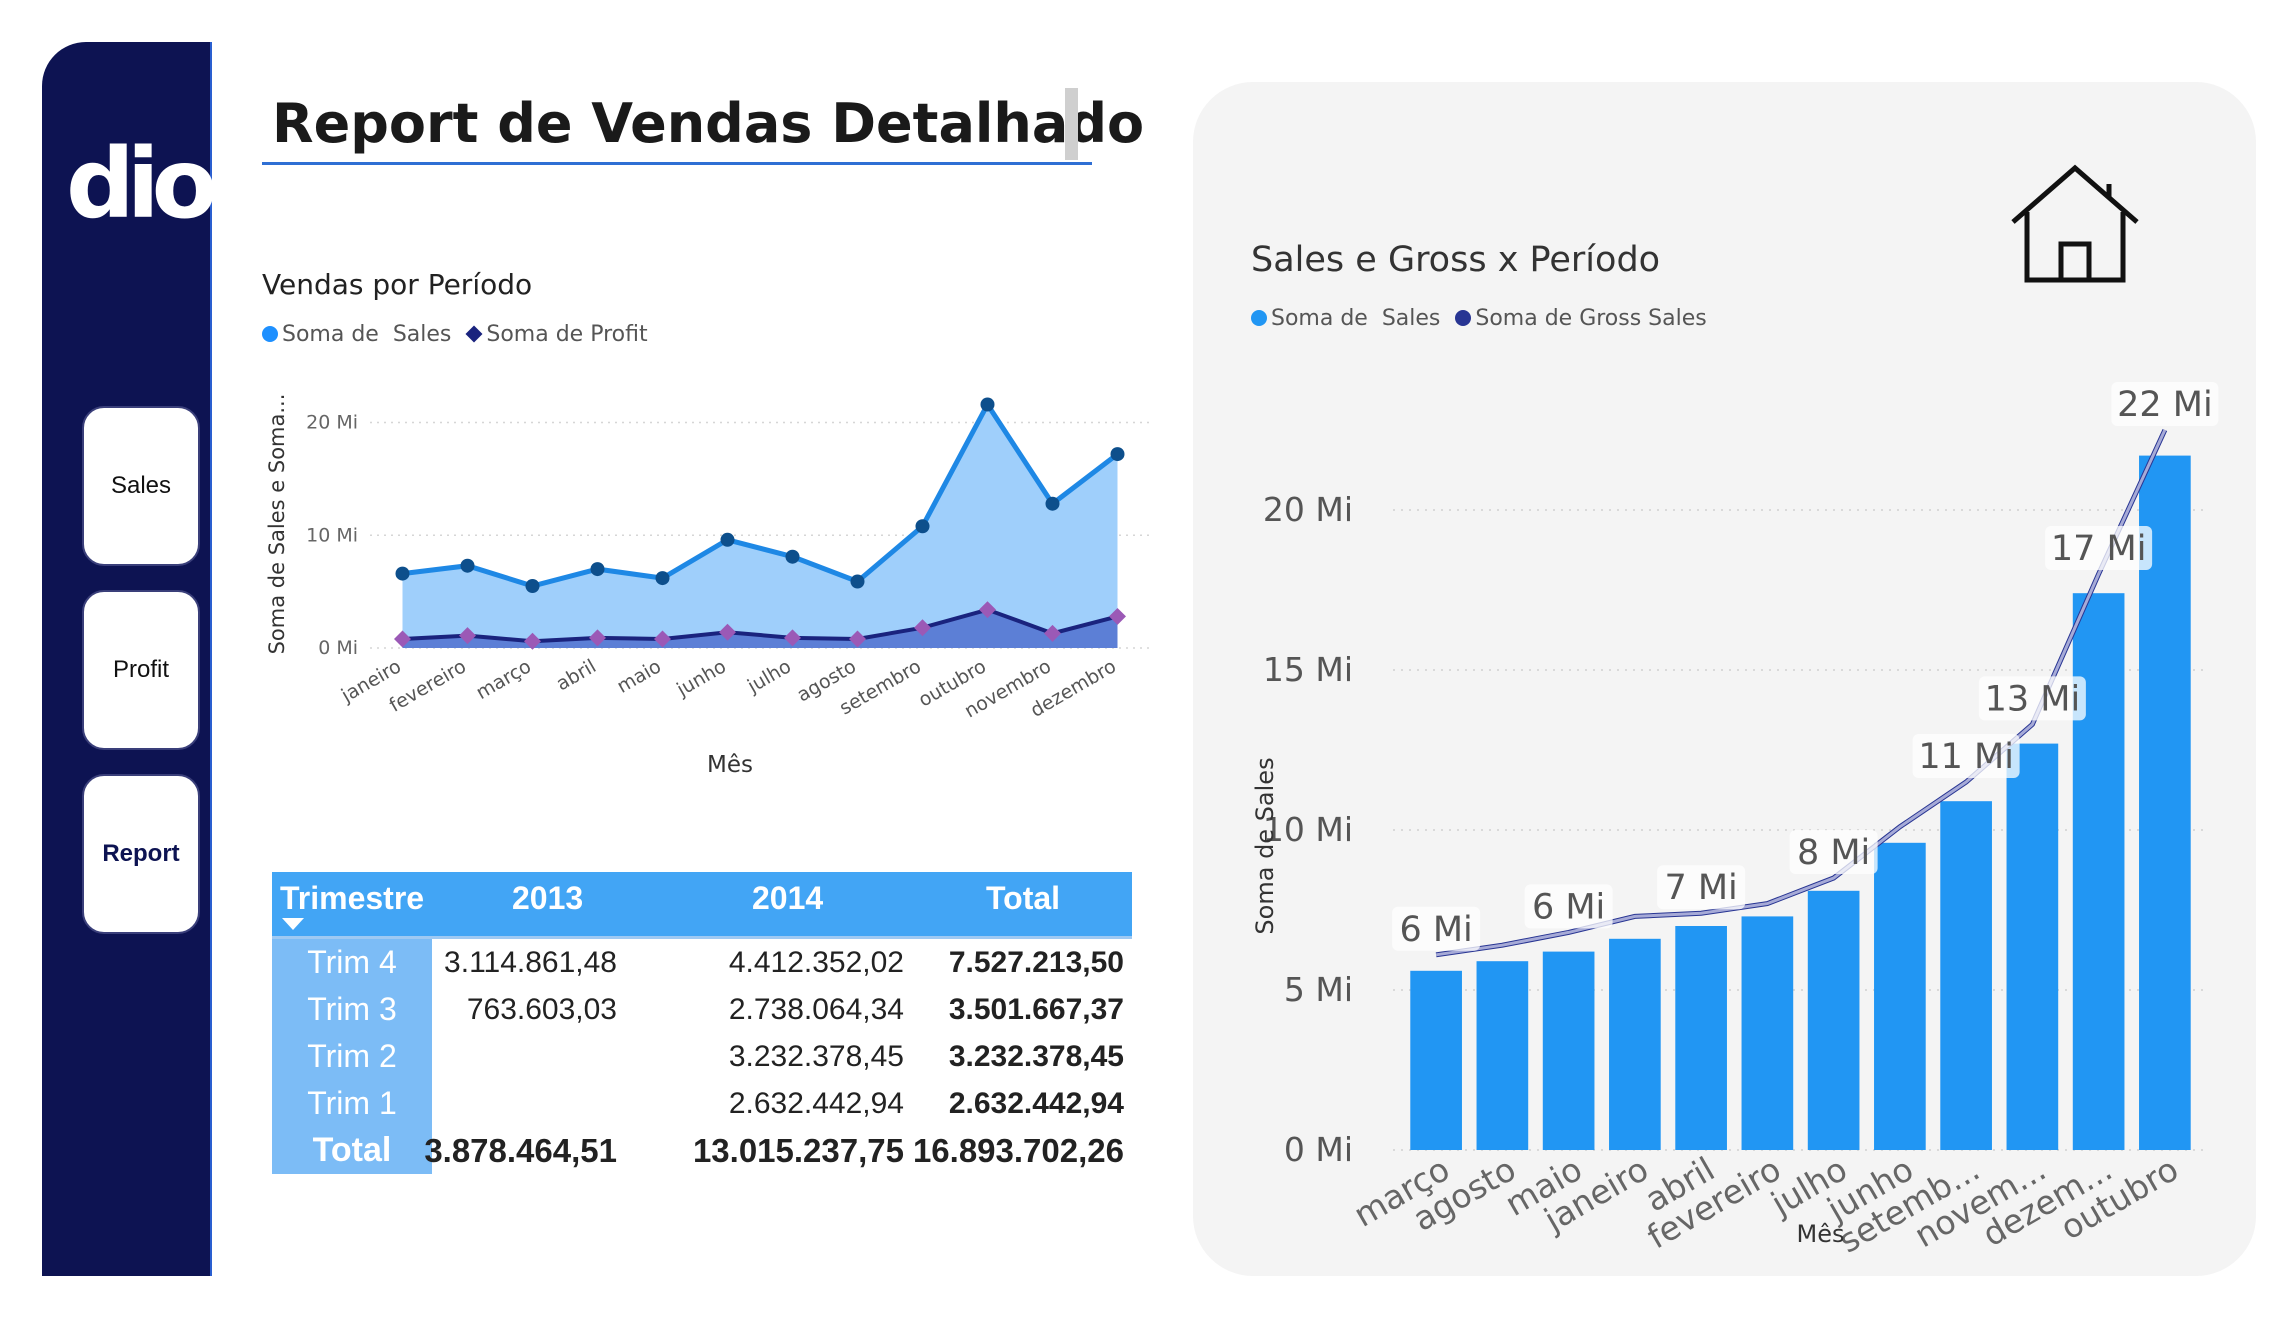  Describe the element at coordinates (1308, 829) in the screenshot. I see `y-tick-label: 10 Mi` at that location.